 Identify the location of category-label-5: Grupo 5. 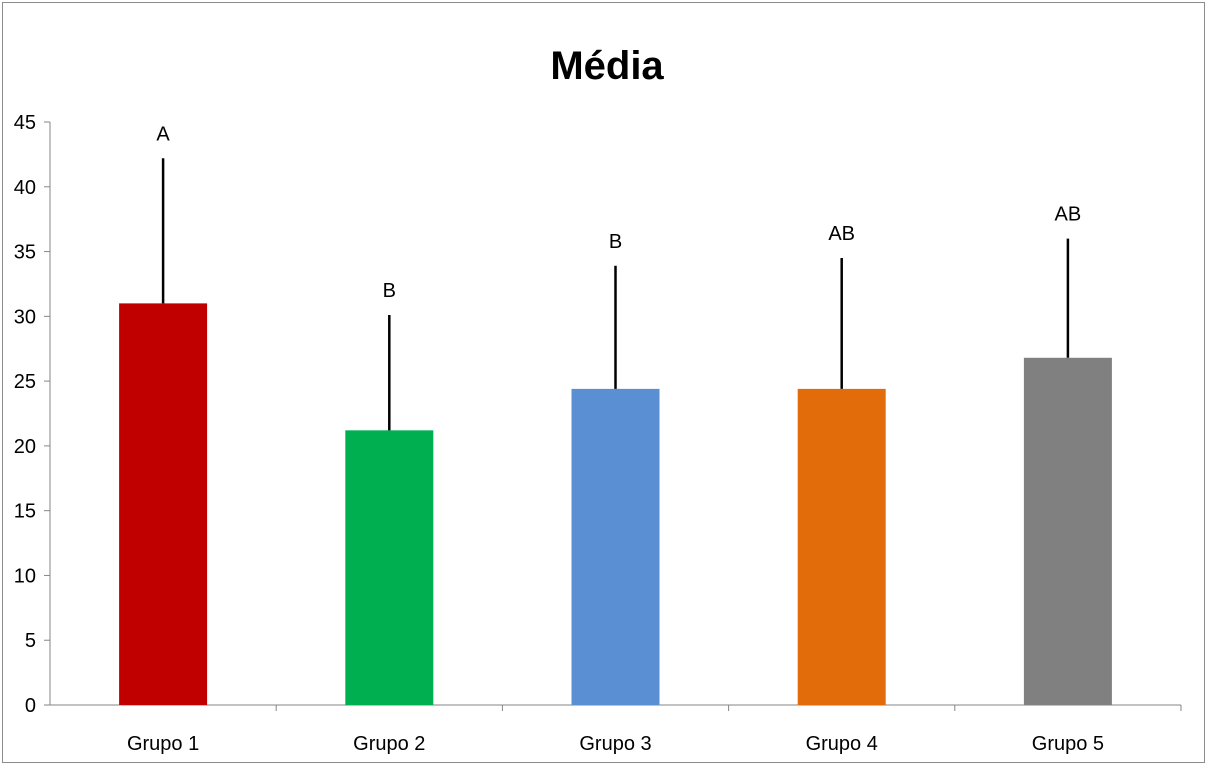
(1068, 744).